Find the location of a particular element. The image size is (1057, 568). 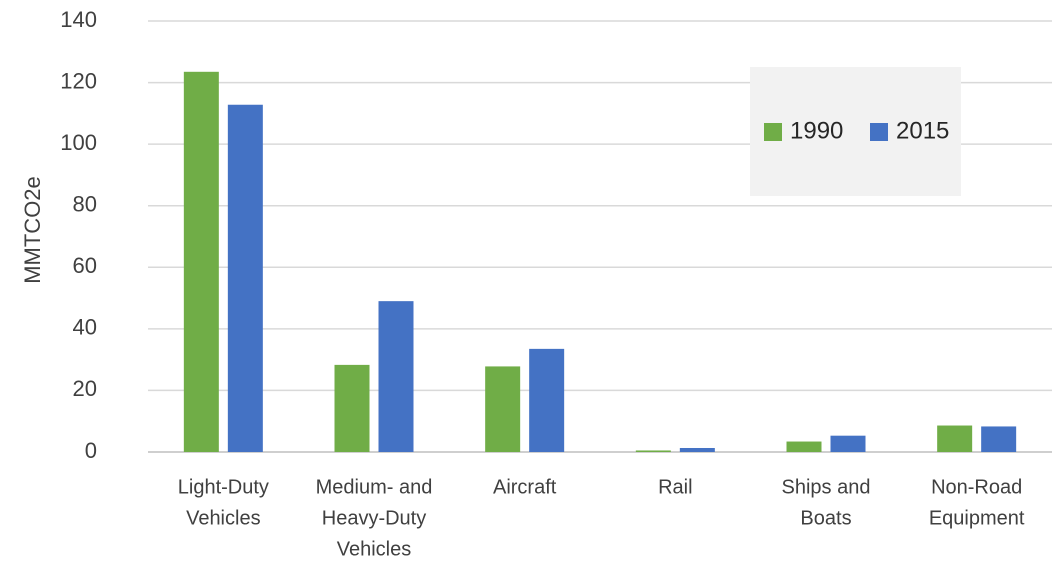

y-tick-label: 20 is located at coordinates (85, 388).